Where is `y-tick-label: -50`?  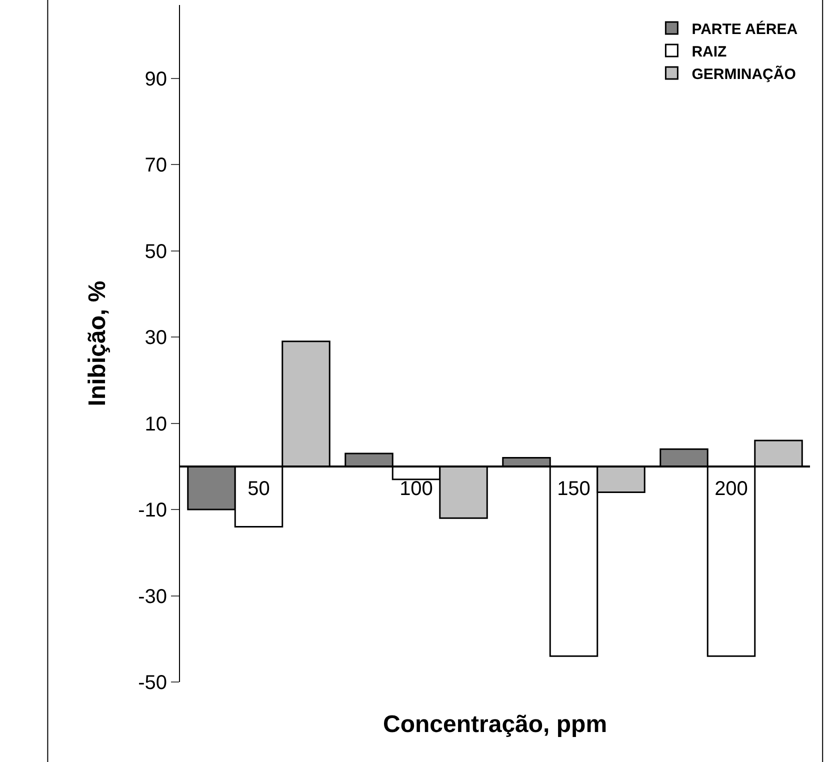 y-tick-label: -50 is located at coordinates (152, 683).